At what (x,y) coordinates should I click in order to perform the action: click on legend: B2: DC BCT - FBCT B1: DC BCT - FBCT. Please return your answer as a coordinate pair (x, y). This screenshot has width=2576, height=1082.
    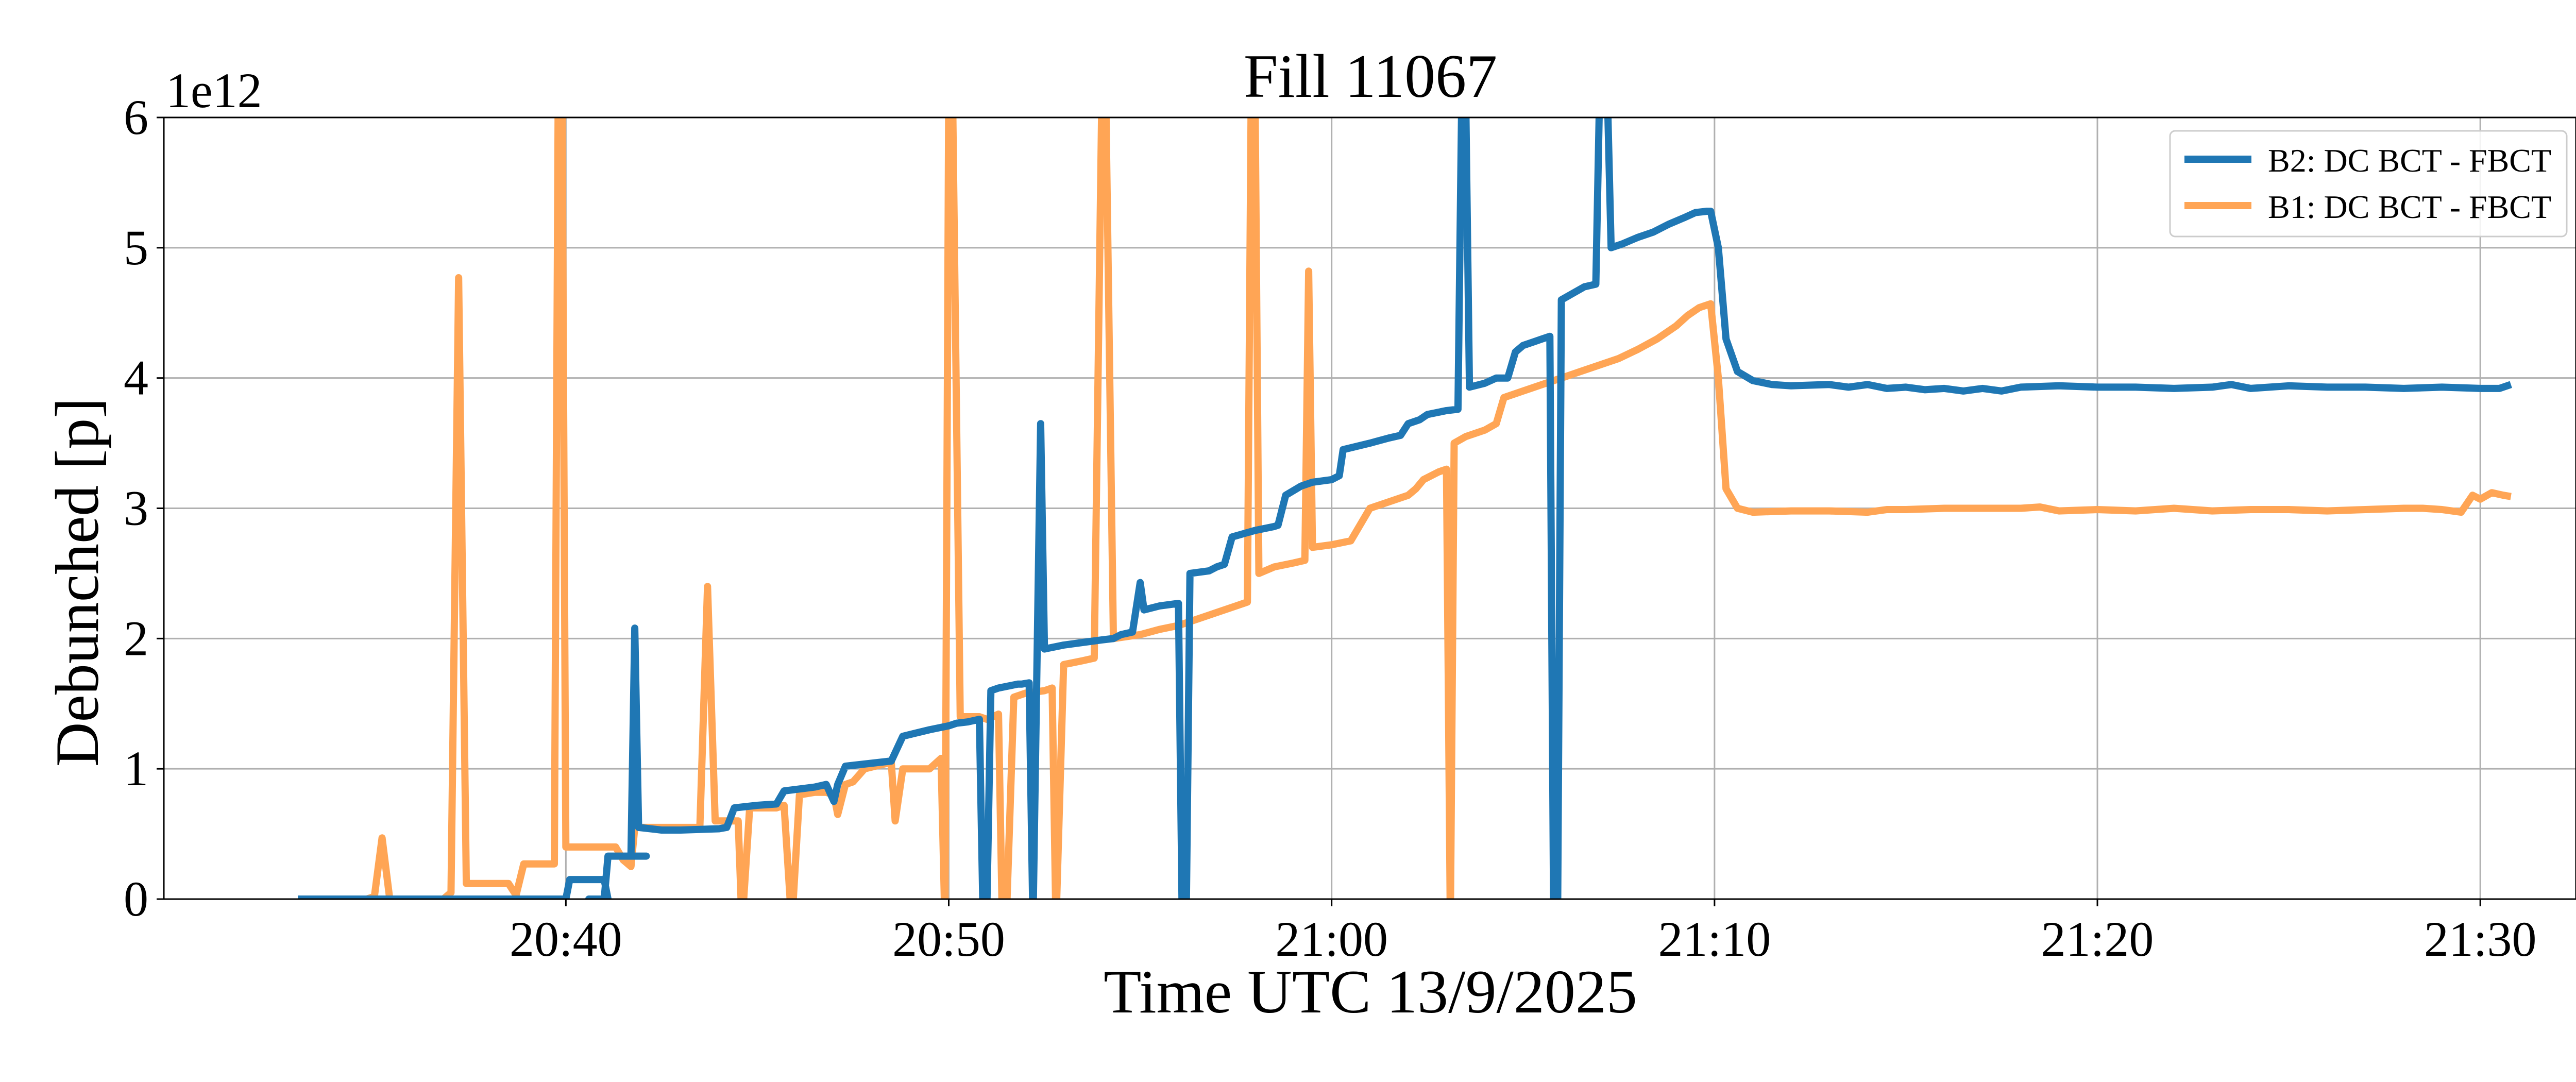
    Looking at the image, I should click on (2368, 184).